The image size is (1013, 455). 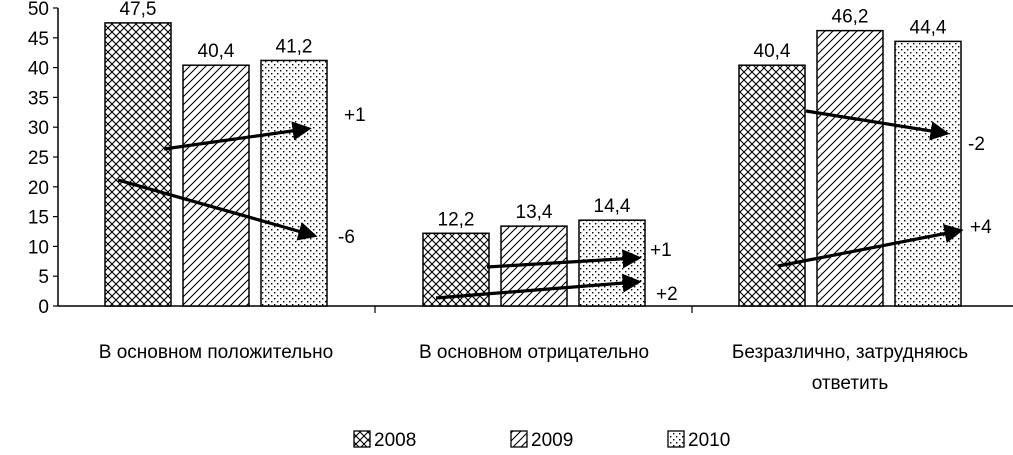 I want to click on legend-label: 2010, so click(x=709, y=440).